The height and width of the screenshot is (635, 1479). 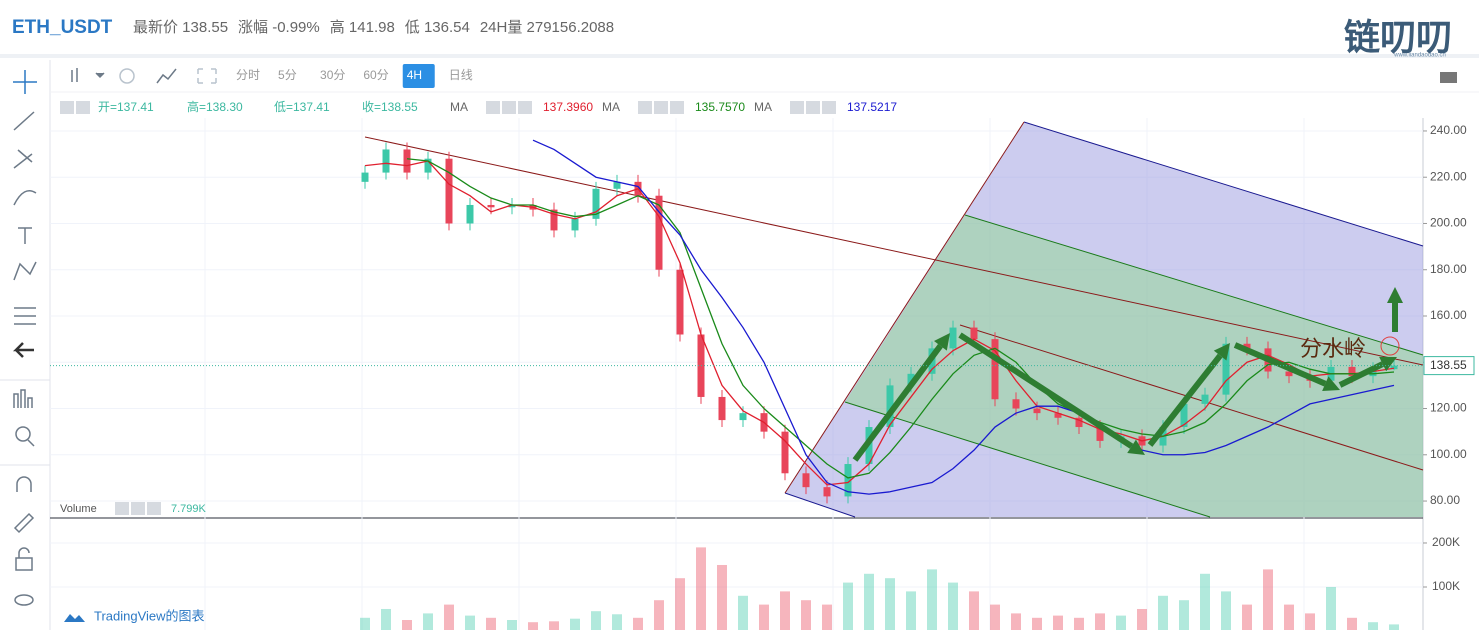 What do you see at coordinates (1448, 315) in the screenshot?
I see `y-tick-label: 160.00` at bounding box center [1448, 315].